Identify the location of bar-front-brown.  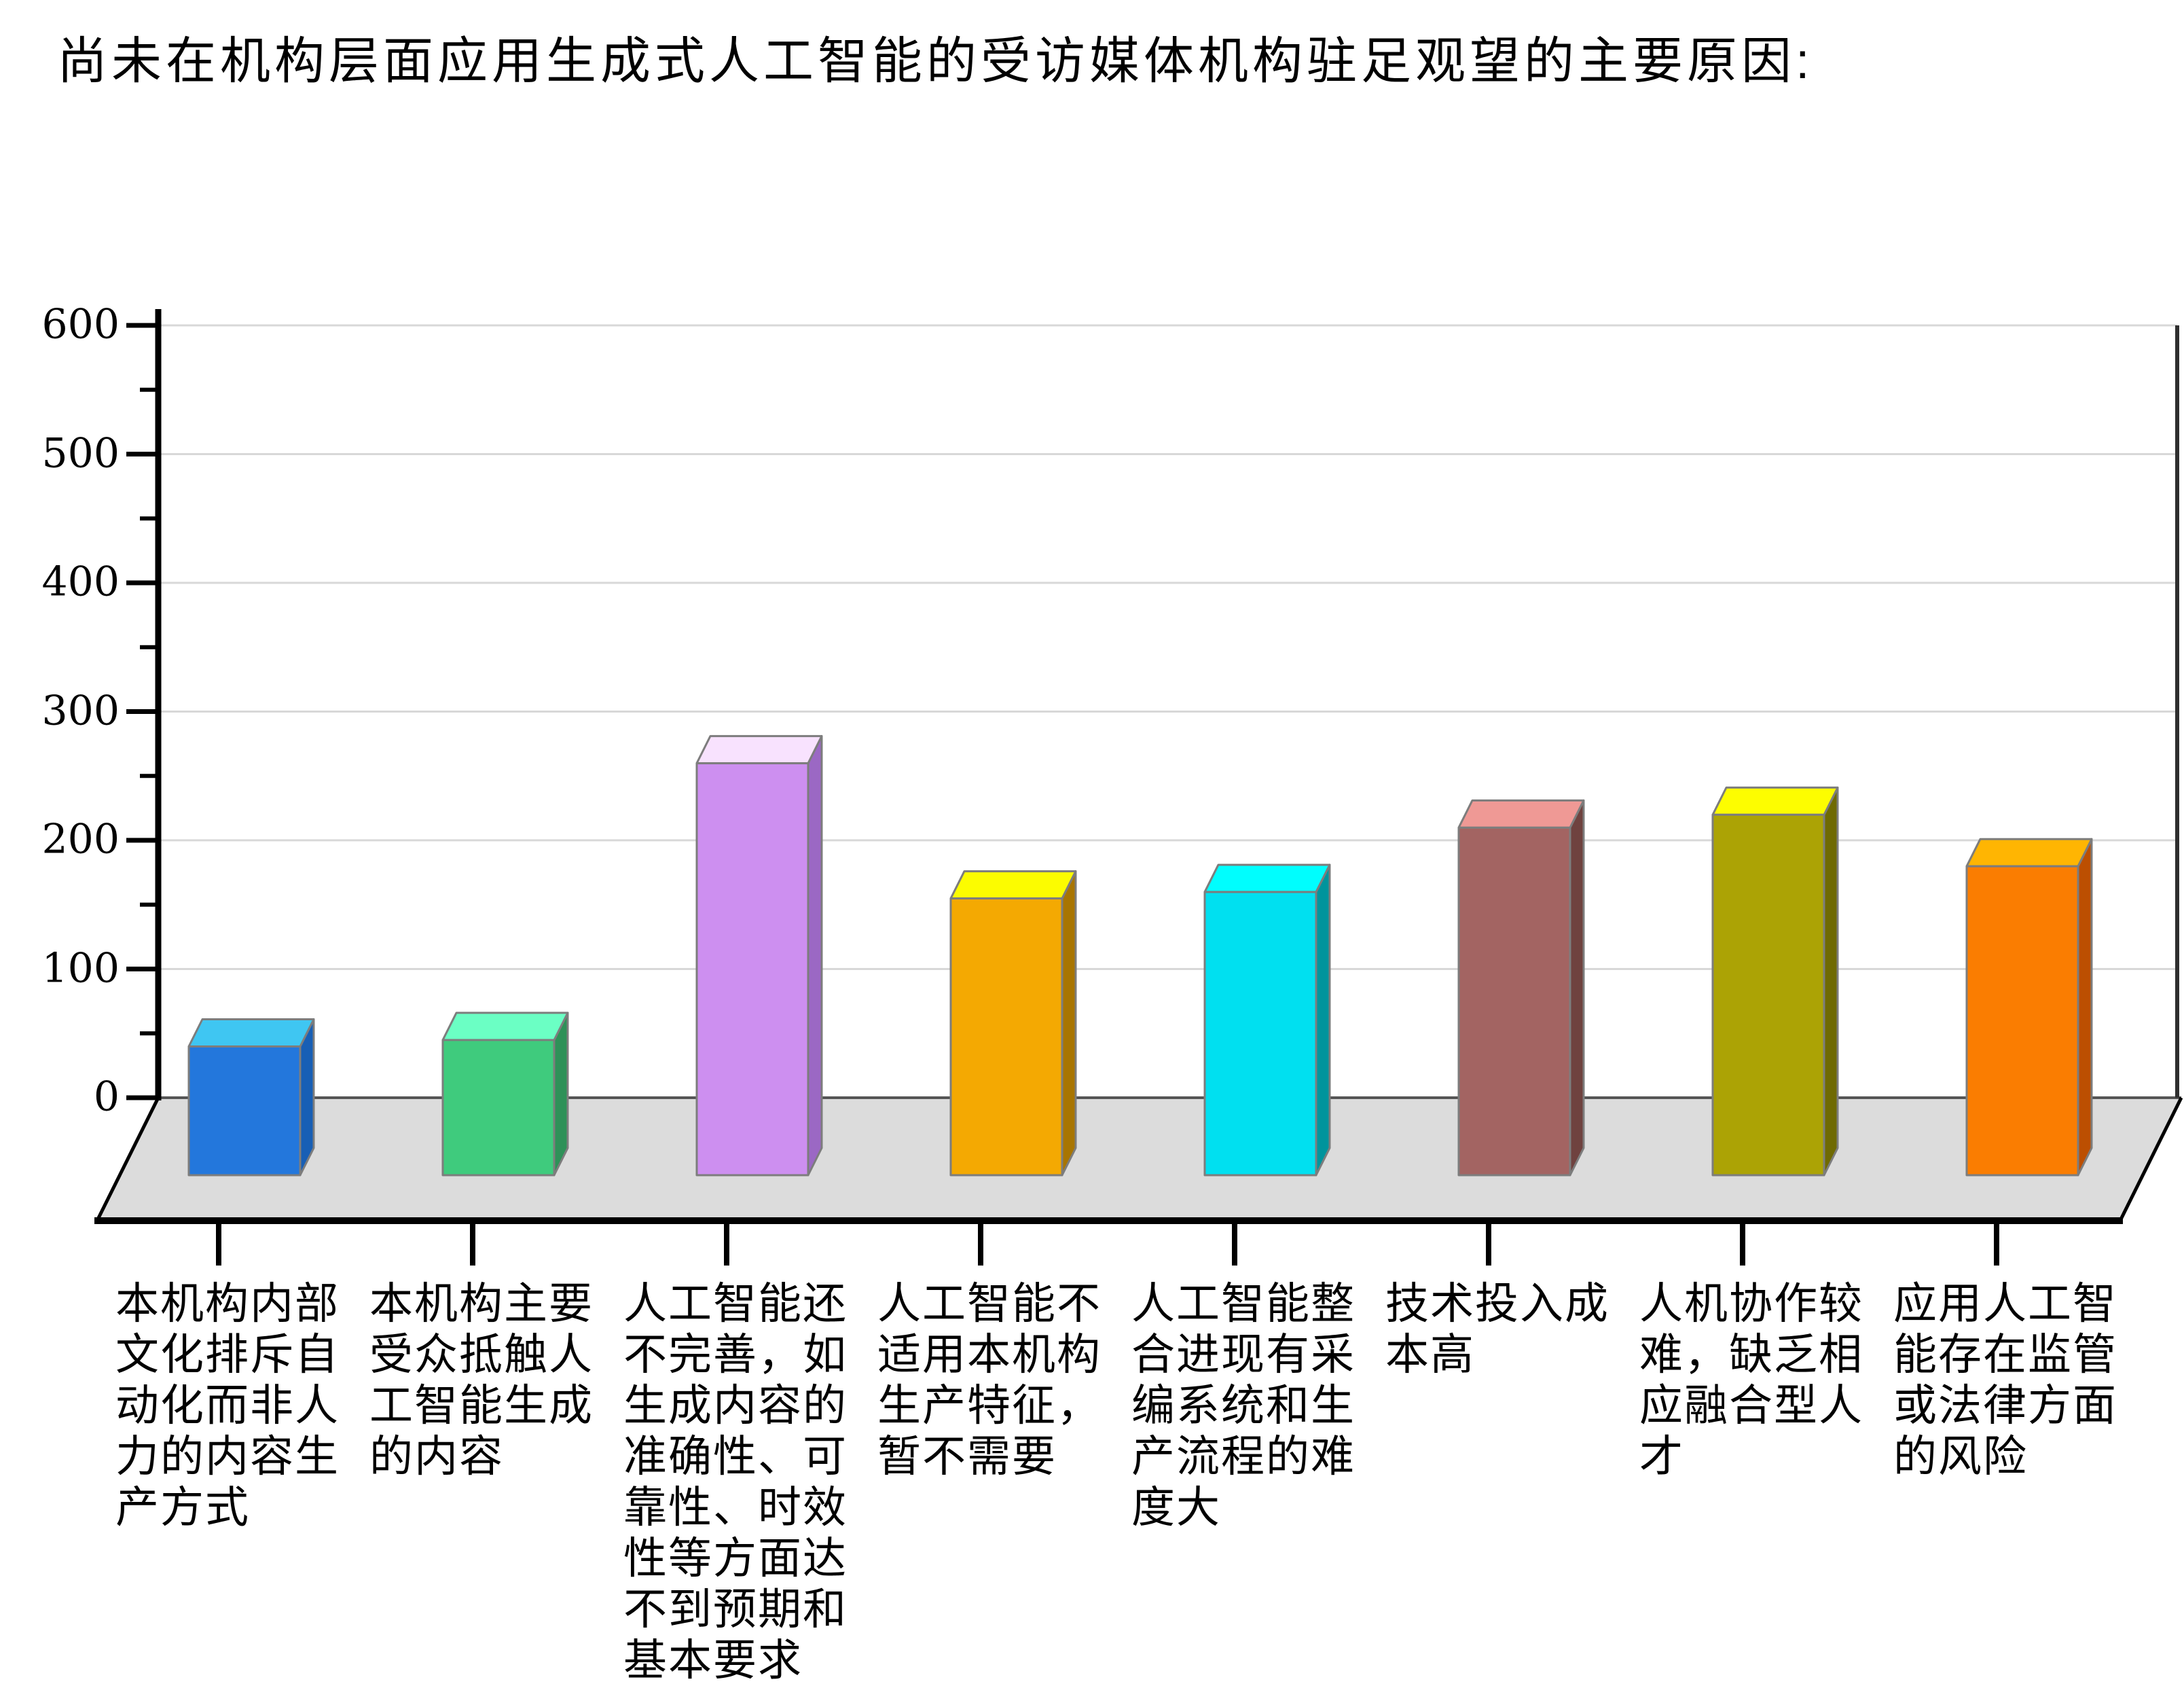
(1514, 1002).